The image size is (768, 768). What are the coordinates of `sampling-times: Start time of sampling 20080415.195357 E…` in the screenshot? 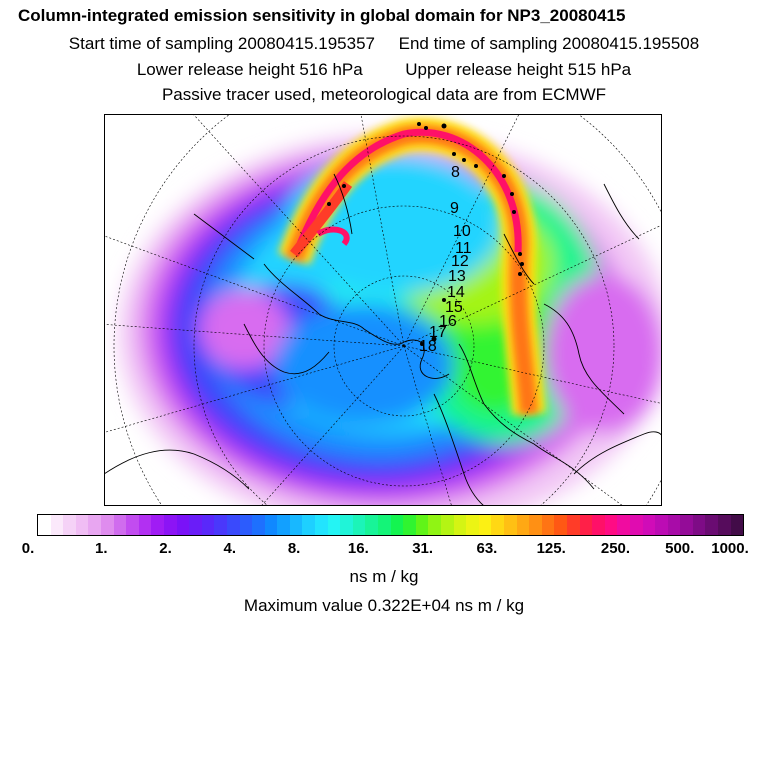 It's located at (384, 44).